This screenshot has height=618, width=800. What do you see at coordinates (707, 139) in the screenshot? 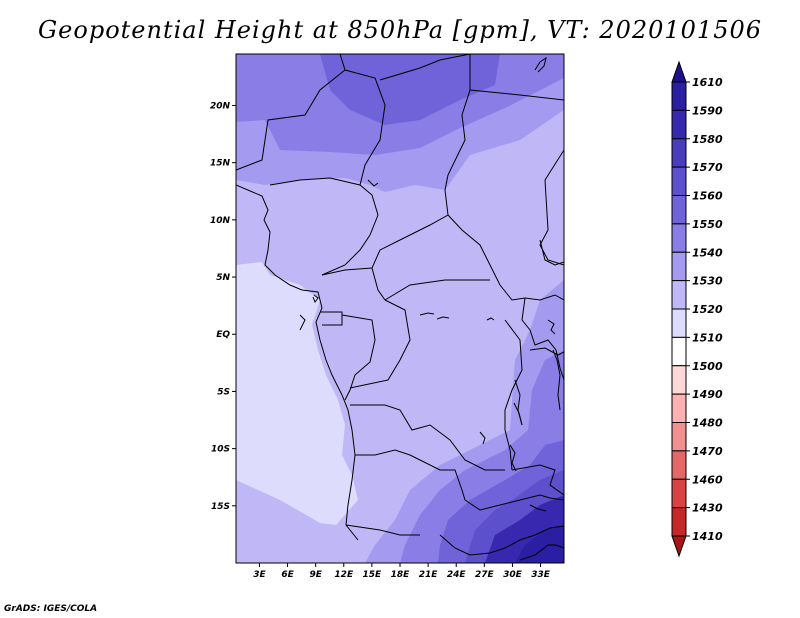
I see `colorbar-label: 1580` at bounding box center [707, 139].